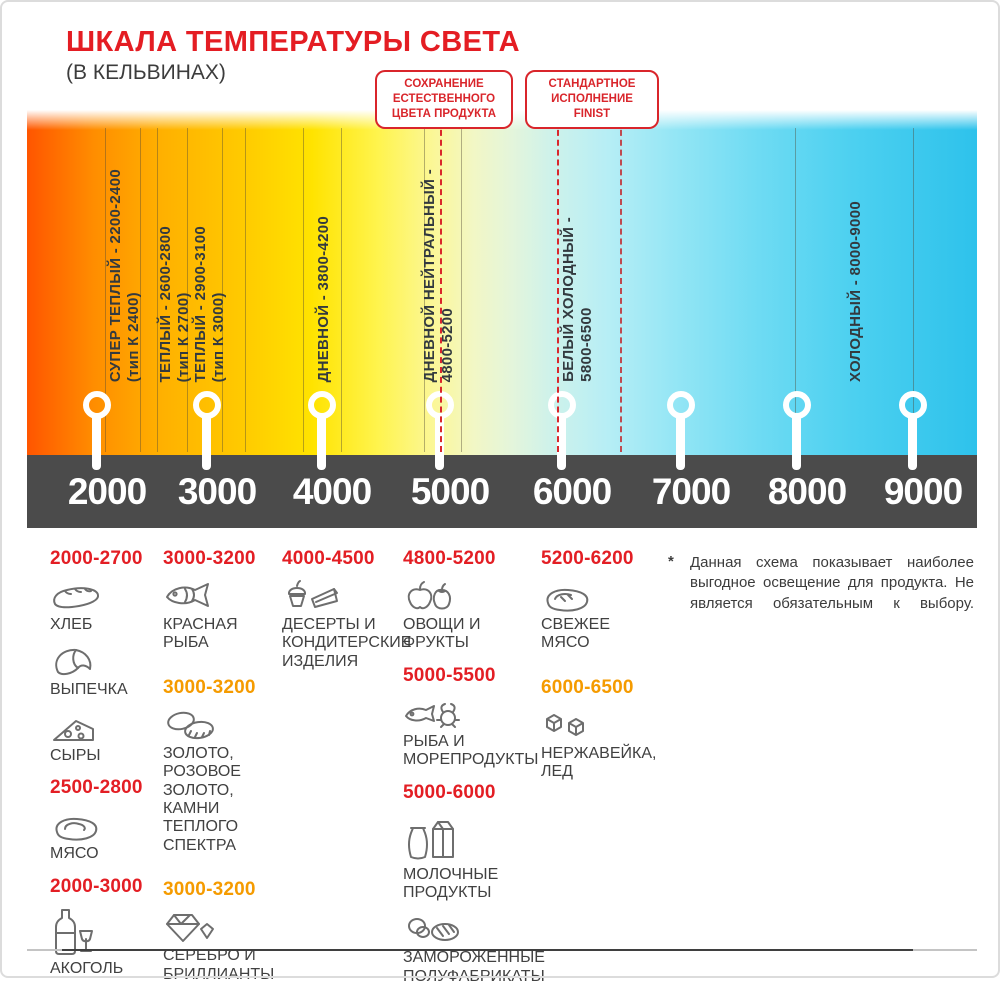 This screenshot has height=996, width=1000. I want to click on cheese-icon, so click(105, 725).